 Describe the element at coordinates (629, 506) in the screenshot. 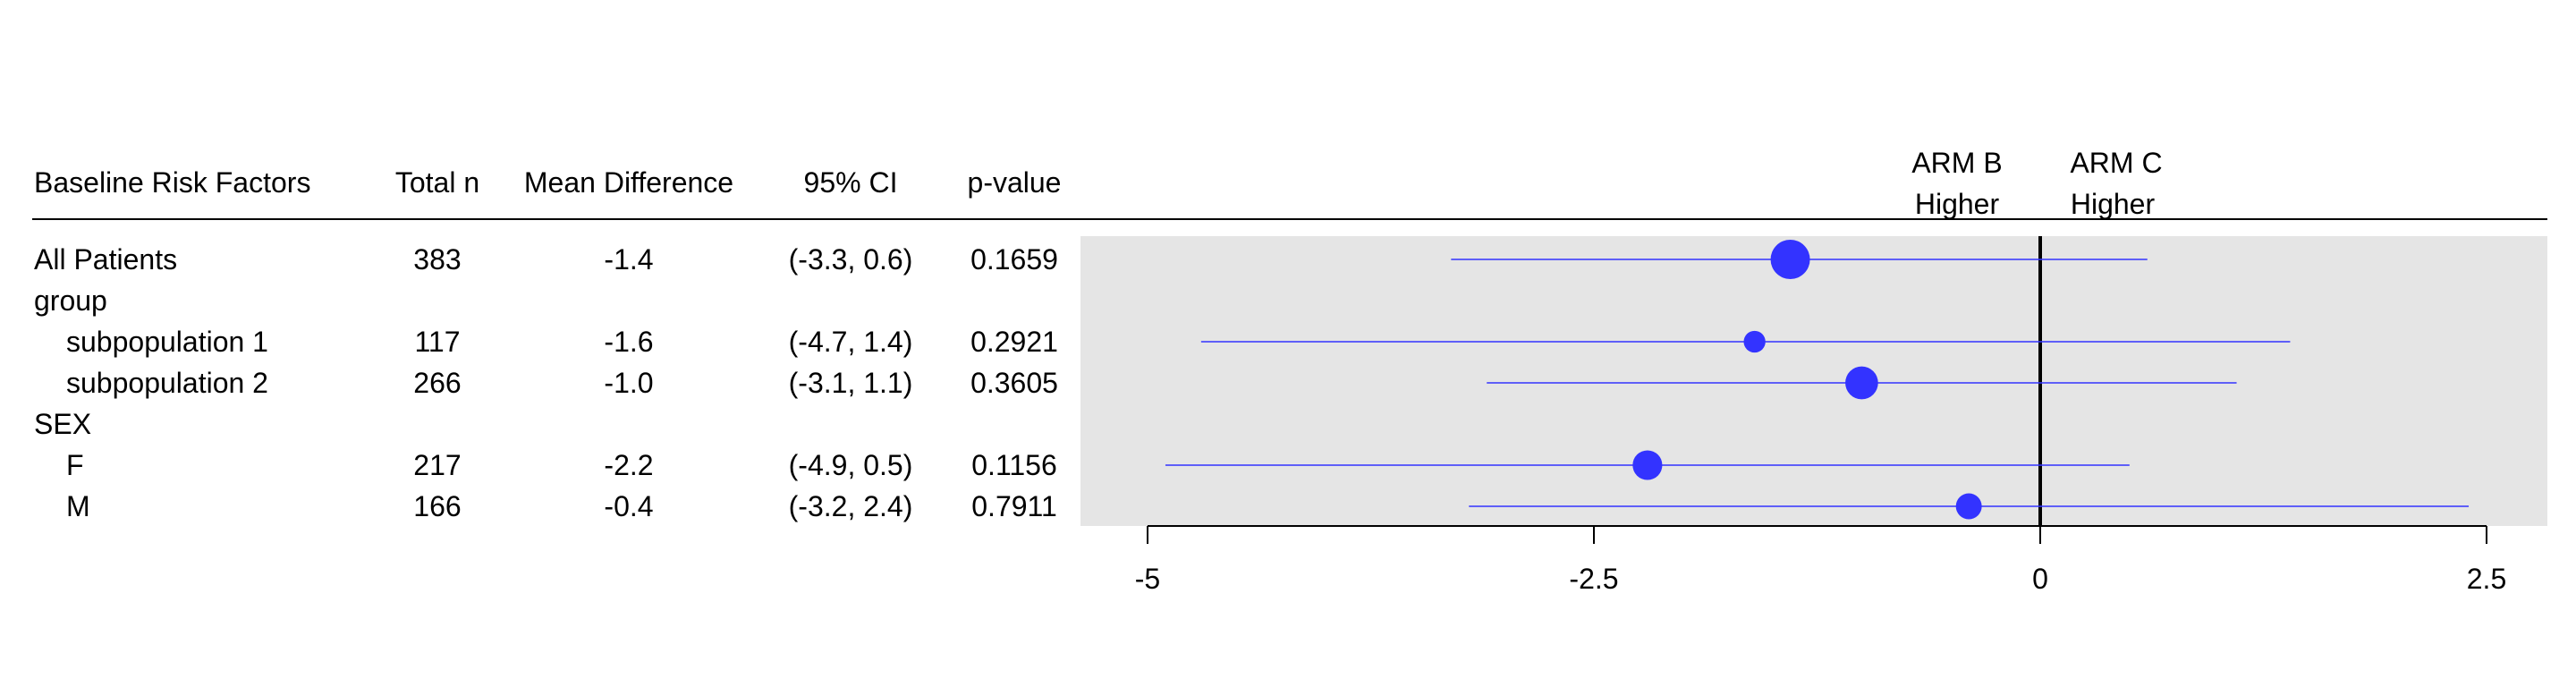

I see `cell-mean-difference: -0.4` at that location.